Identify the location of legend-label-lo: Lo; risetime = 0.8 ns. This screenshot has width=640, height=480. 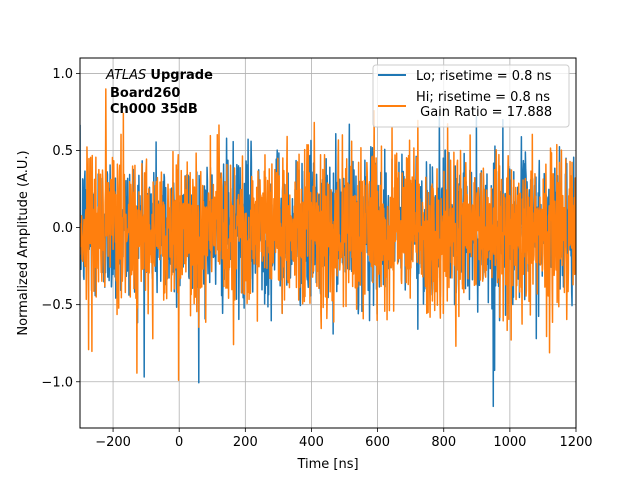
(484, 76).